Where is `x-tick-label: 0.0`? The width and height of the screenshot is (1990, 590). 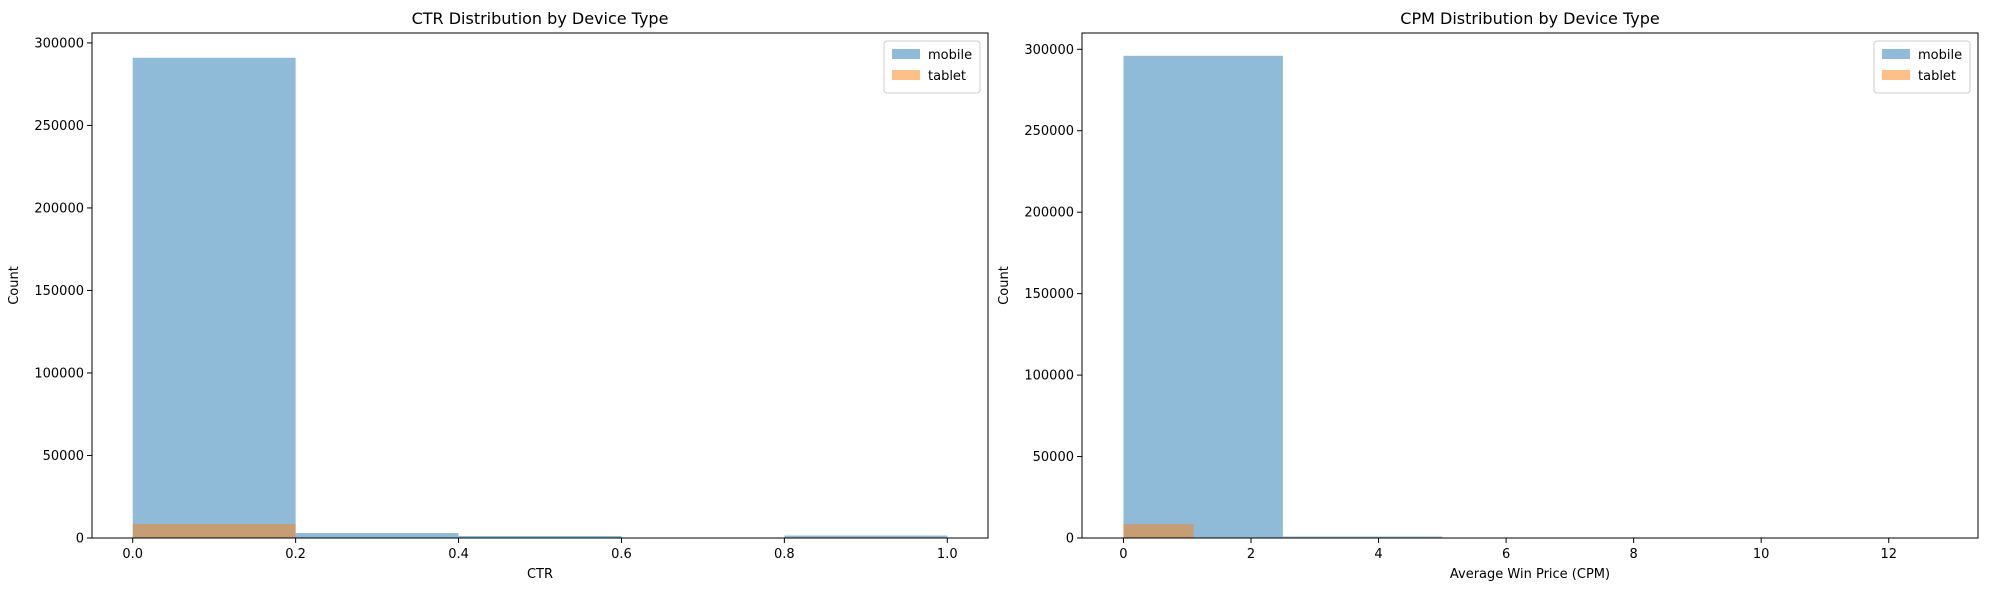
x-tick-label: 0.0 is located at coordinates (132, 554).